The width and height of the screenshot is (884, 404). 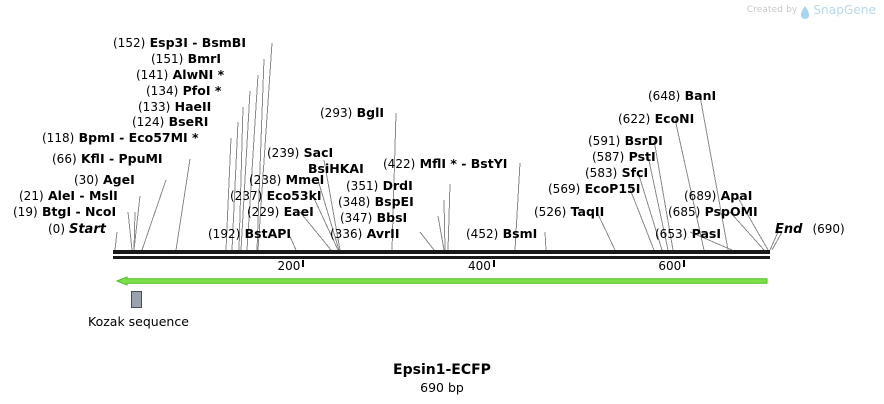 What do you see at coordinates (828, 229) in the screenshot?
I see `end-position: (690)` at bounding box center [828, 229].